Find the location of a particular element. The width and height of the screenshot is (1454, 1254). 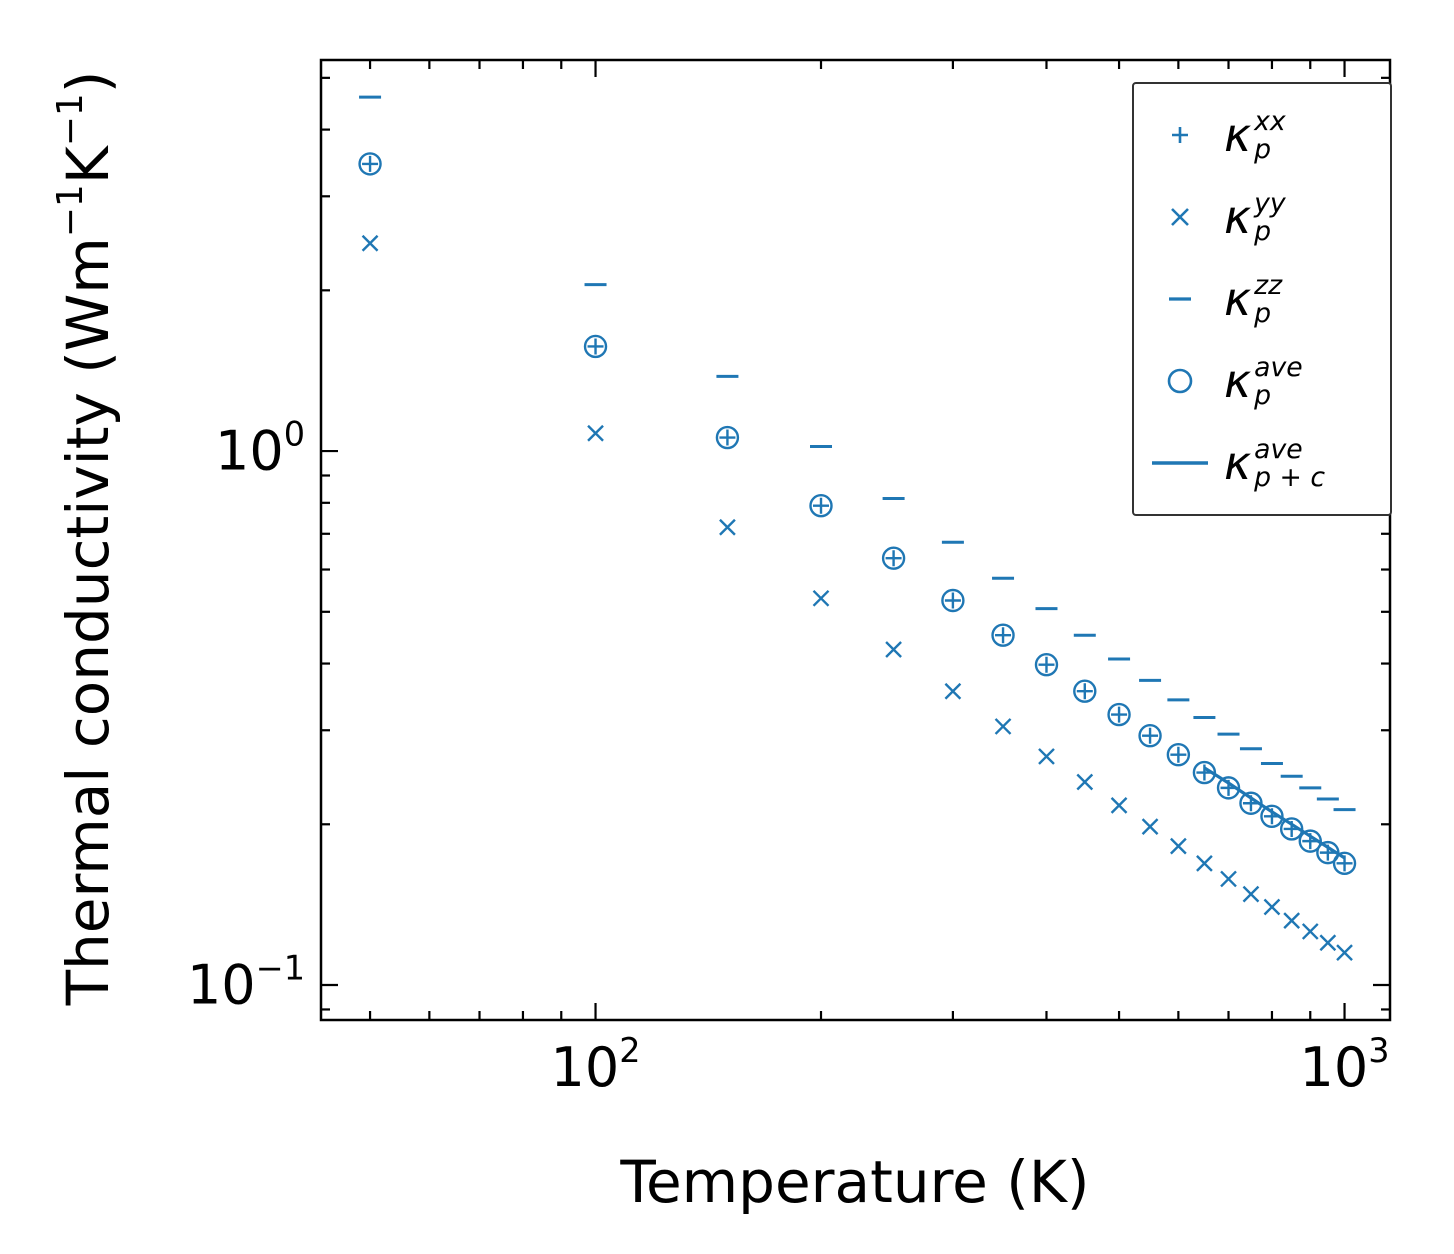

legend-item-kappa-p-yy: κ yy p is located at coordinates (1266, 217).